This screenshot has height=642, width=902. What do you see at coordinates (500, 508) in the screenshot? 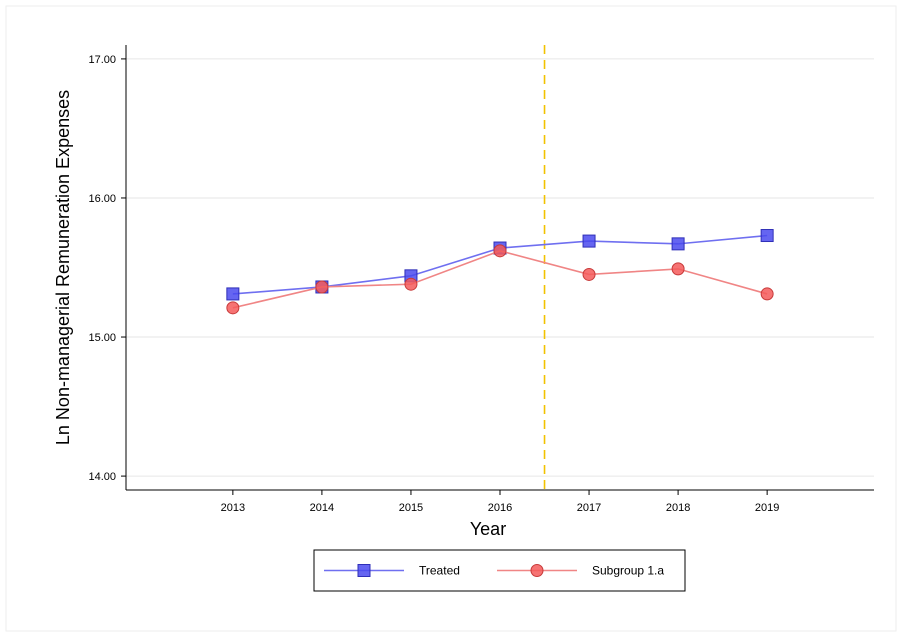
I see `x-tick-label: 2016` at bounding box center [500, 508].